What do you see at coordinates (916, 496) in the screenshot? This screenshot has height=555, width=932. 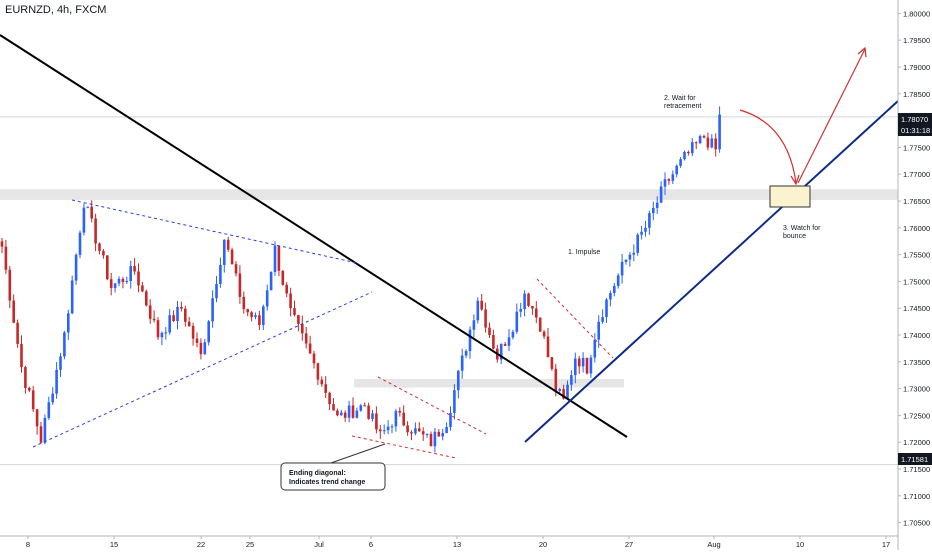 I see `y-tick-label: 1.71000` at bounding box center [916, 496].